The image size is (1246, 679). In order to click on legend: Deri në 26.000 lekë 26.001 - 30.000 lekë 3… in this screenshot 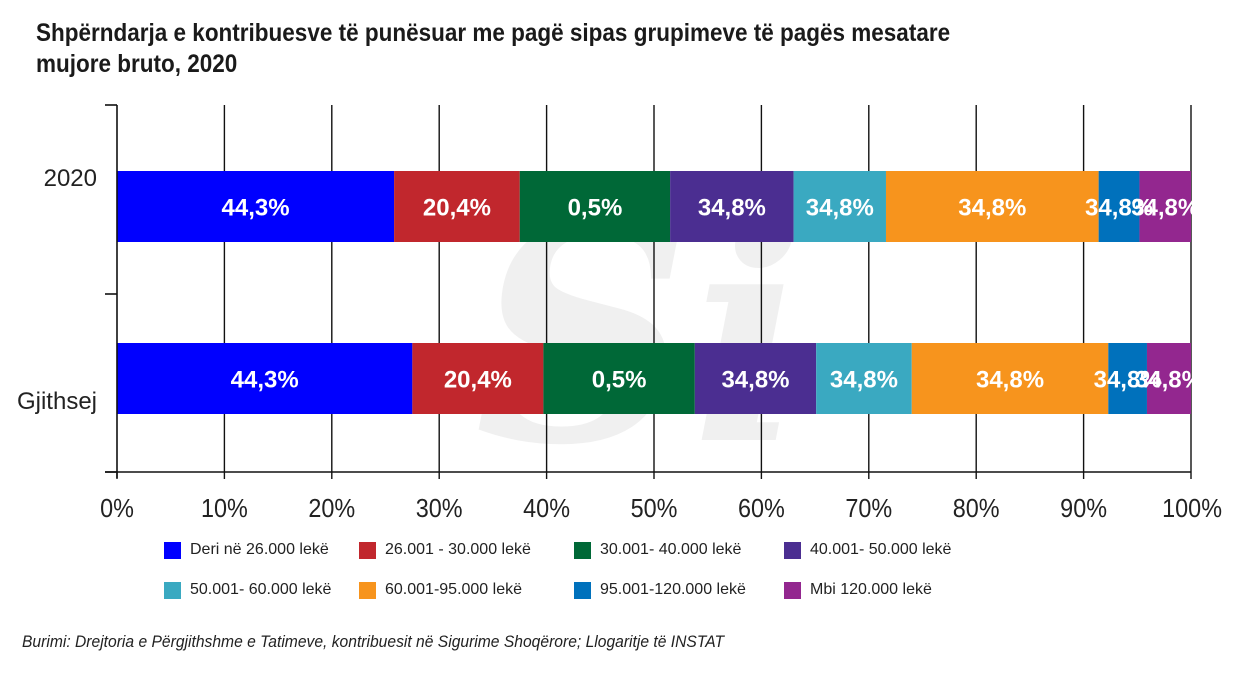, I will do `click(614, 577)`.